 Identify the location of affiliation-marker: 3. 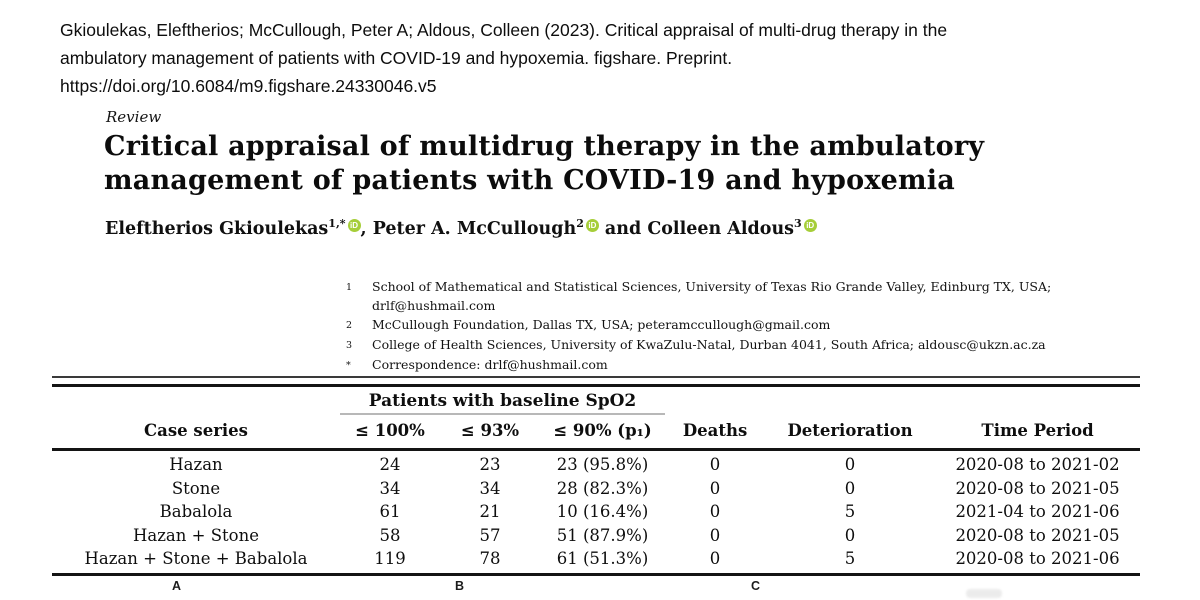
(349, 345).